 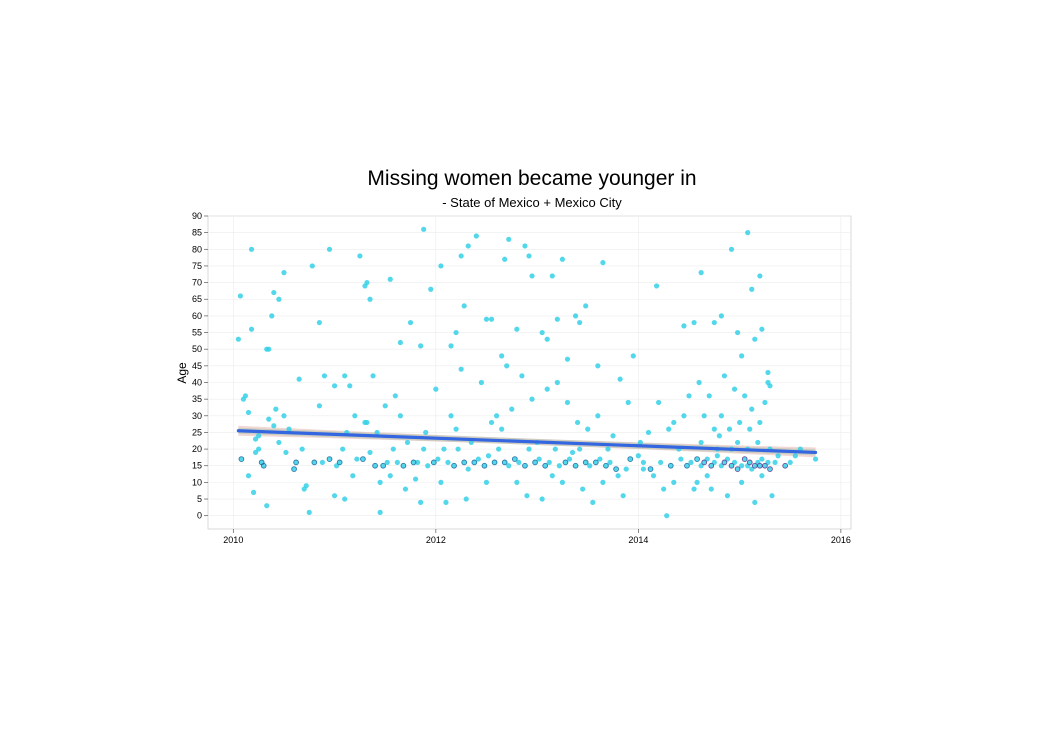 I want to click on y-tick-label: 45, so click(x=197, y=366).